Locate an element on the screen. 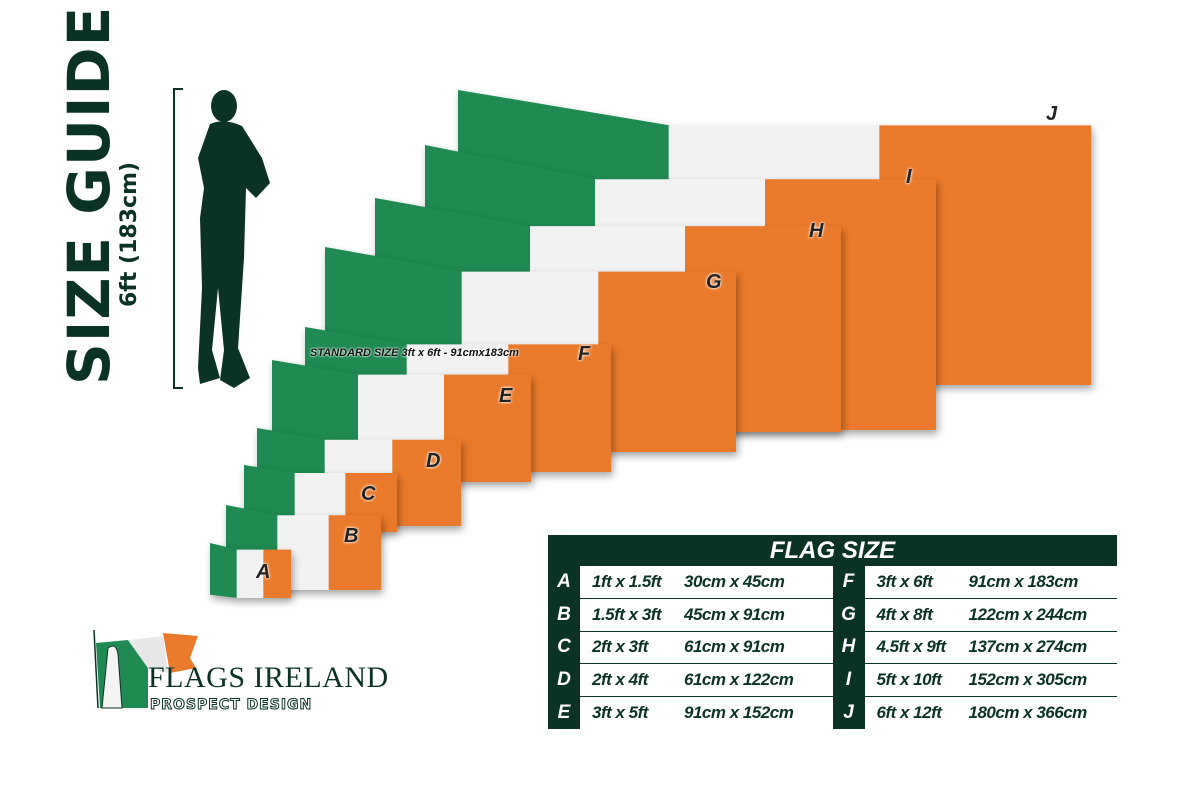 This screenshot has width=1183, height=788. flag-label-c: C is located at coordinates (368, 494).